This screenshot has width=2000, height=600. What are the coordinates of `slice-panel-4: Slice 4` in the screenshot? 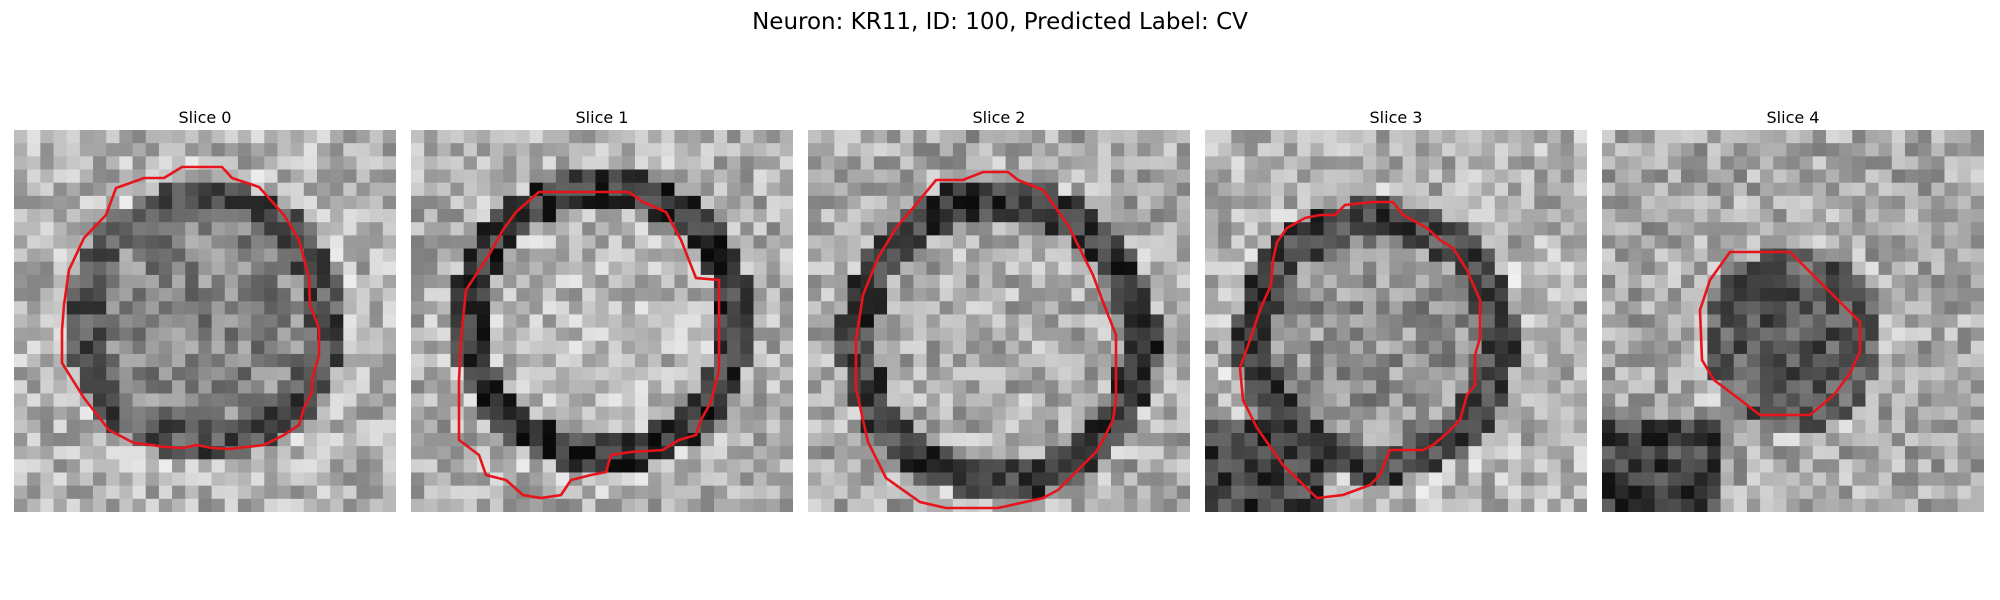 It's located at (1793, 310).